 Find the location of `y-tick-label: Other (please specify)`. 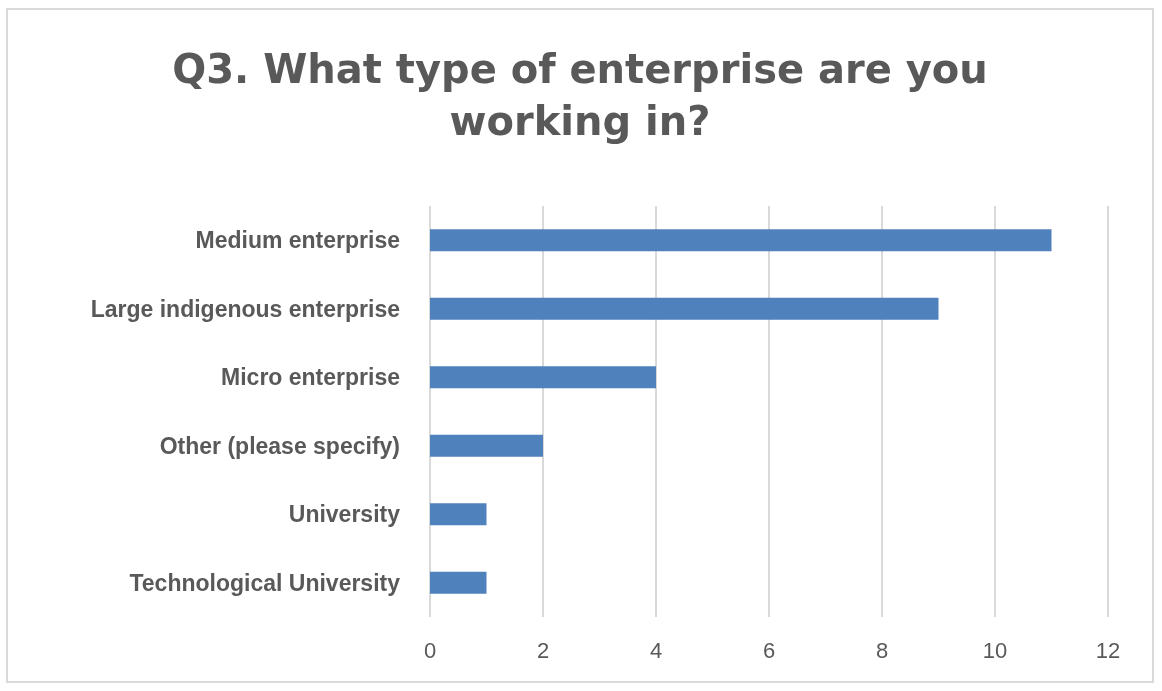

y-tick-label: Other (please specify) is located at coordinates (279, 445).